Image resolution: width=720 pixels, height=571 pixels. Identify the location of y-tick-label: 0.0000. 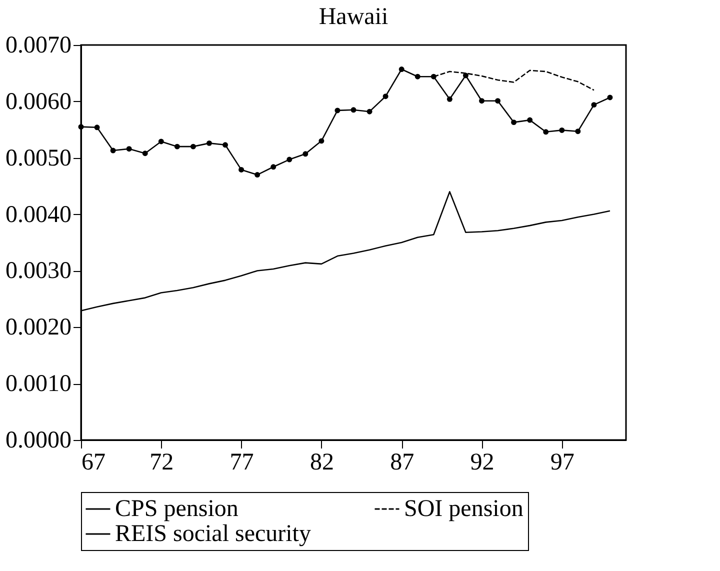
(39, 441).